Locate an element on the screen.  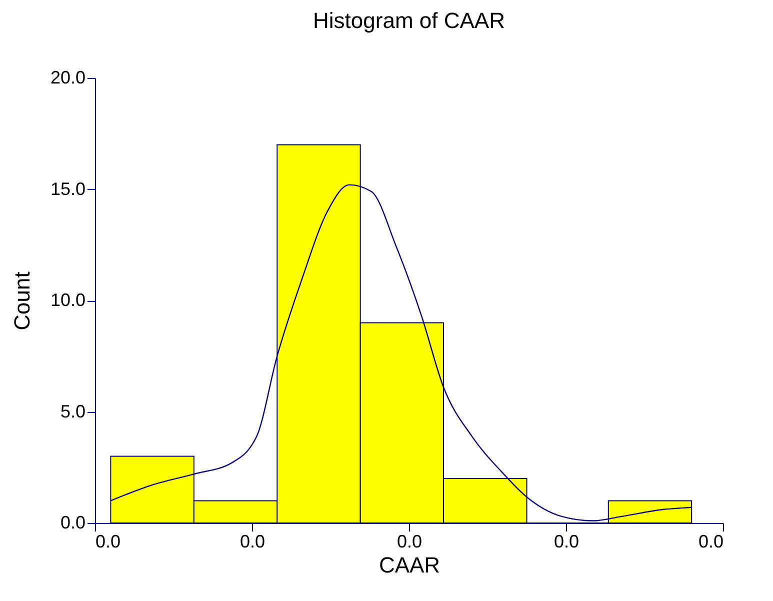
y-tick-label: 15.0 is located at coordinates (68, 188).